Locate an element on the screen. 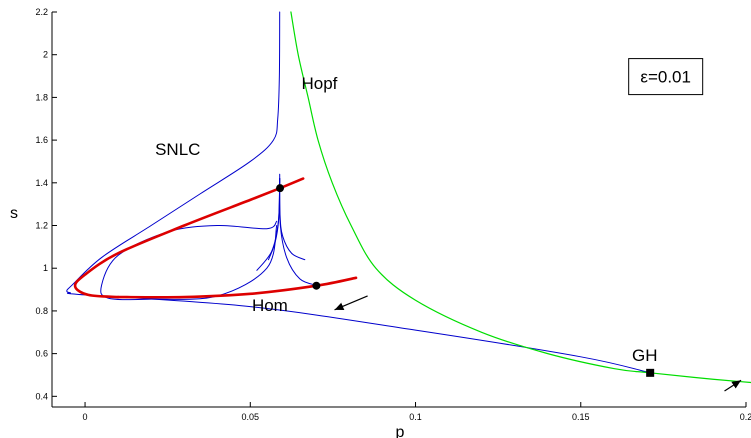 This screenshot has width=751, height=438. label-hom: Hom is located at coordinates (270, 305).